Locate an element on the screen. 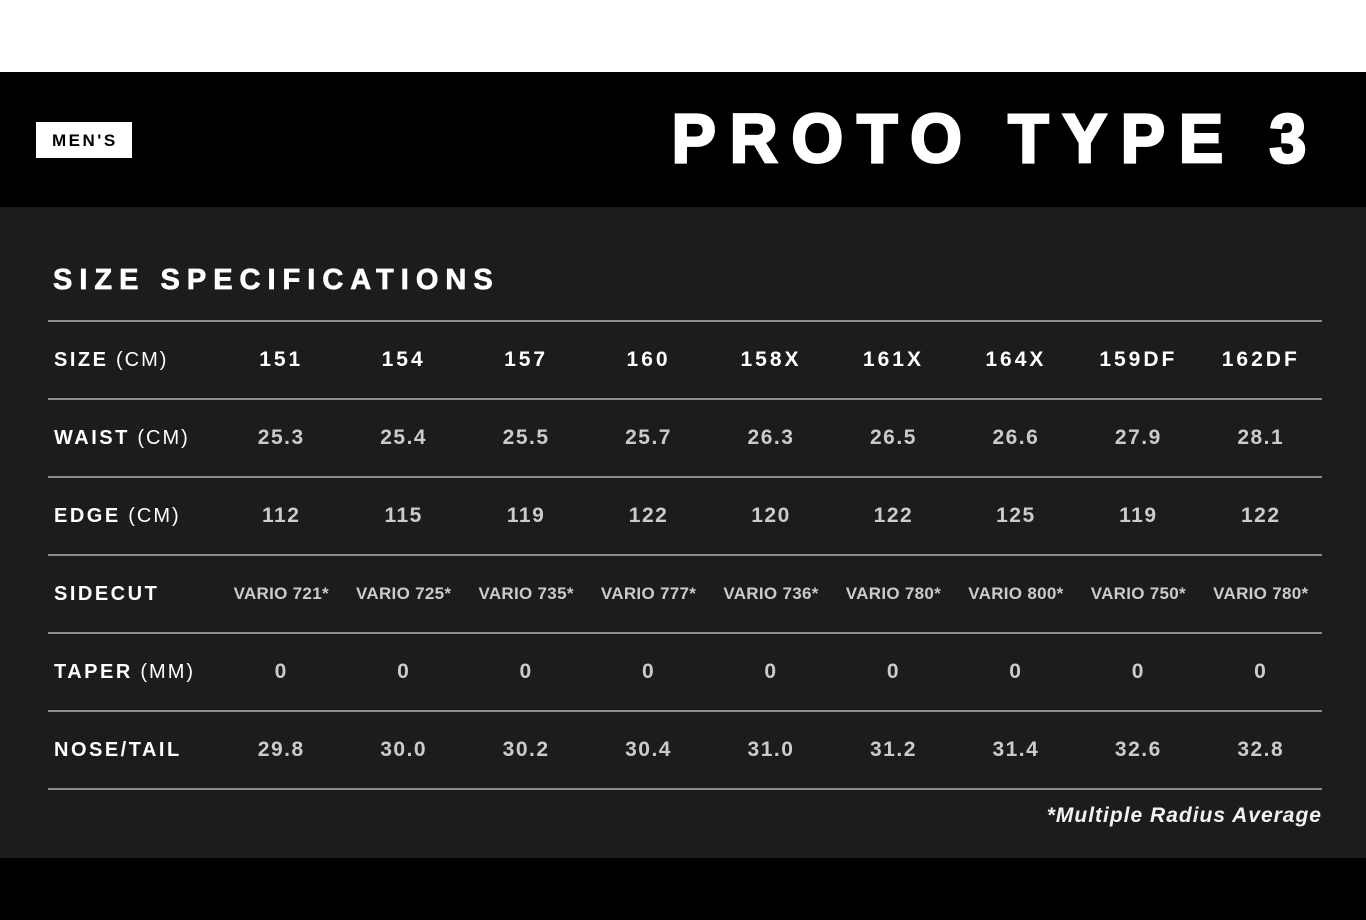 Image resolution: width=1366 pixels, height=920 pixels. spec-value: 32.8 is located at coordinates (1261, 750).